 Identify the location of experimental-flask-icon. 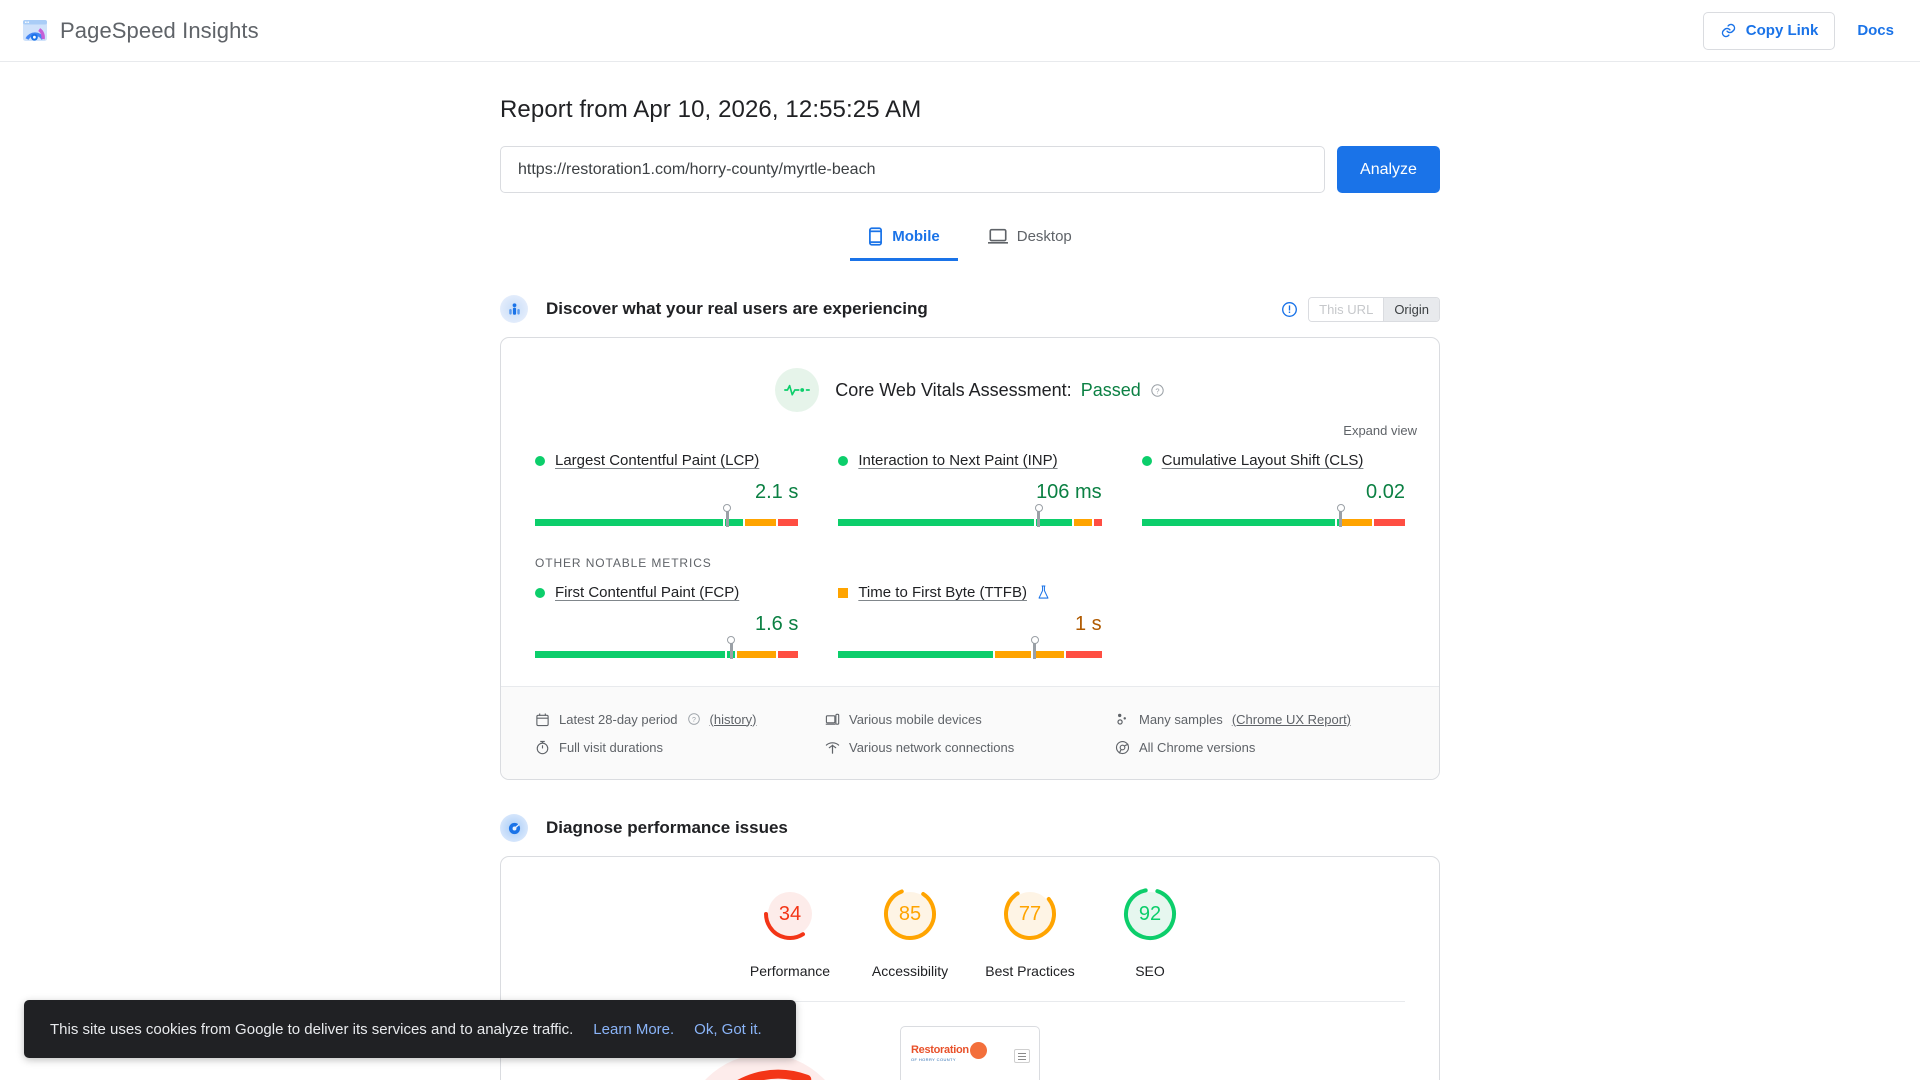
(1043, 592).